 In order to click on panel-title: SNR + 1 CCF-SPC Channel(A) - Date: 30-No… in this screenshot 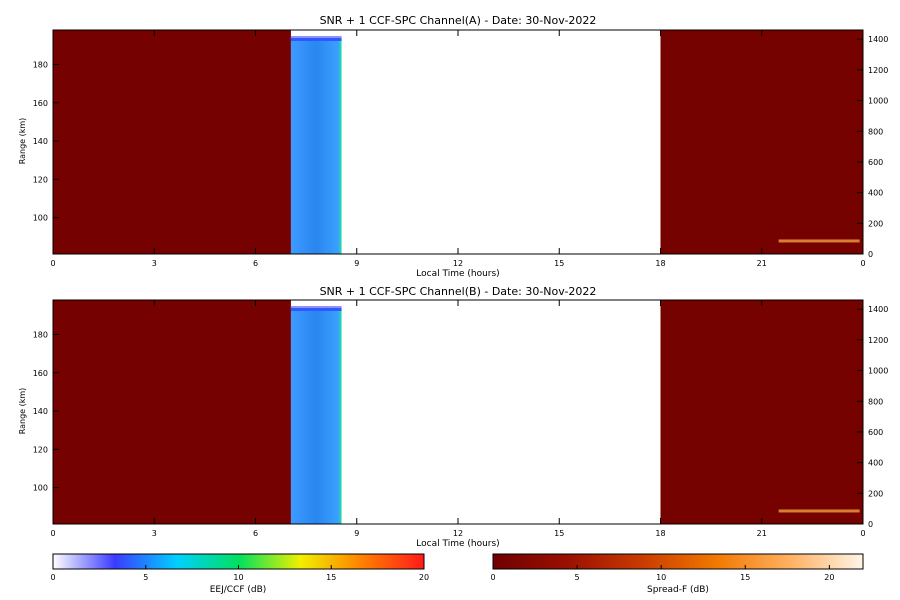, I will do `click(458, 20)`.